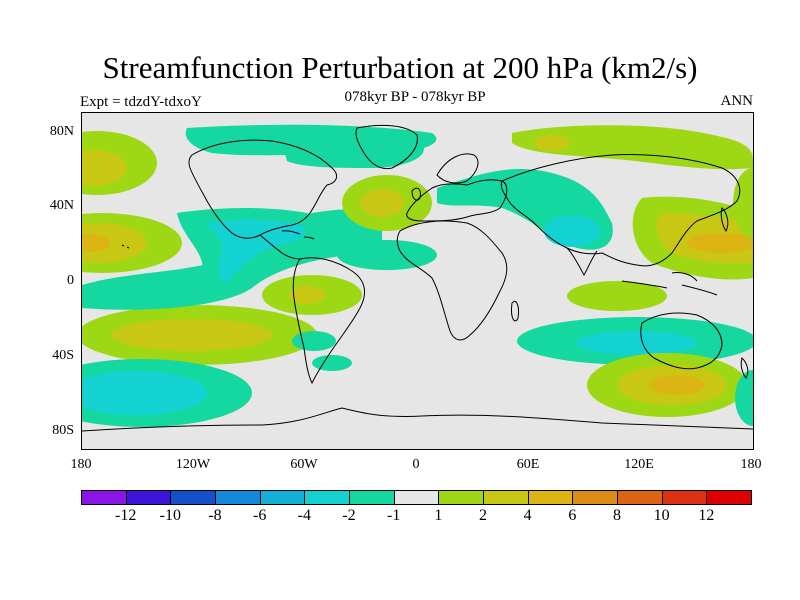  I want to click on coast-caribbean, so click(298, 235).